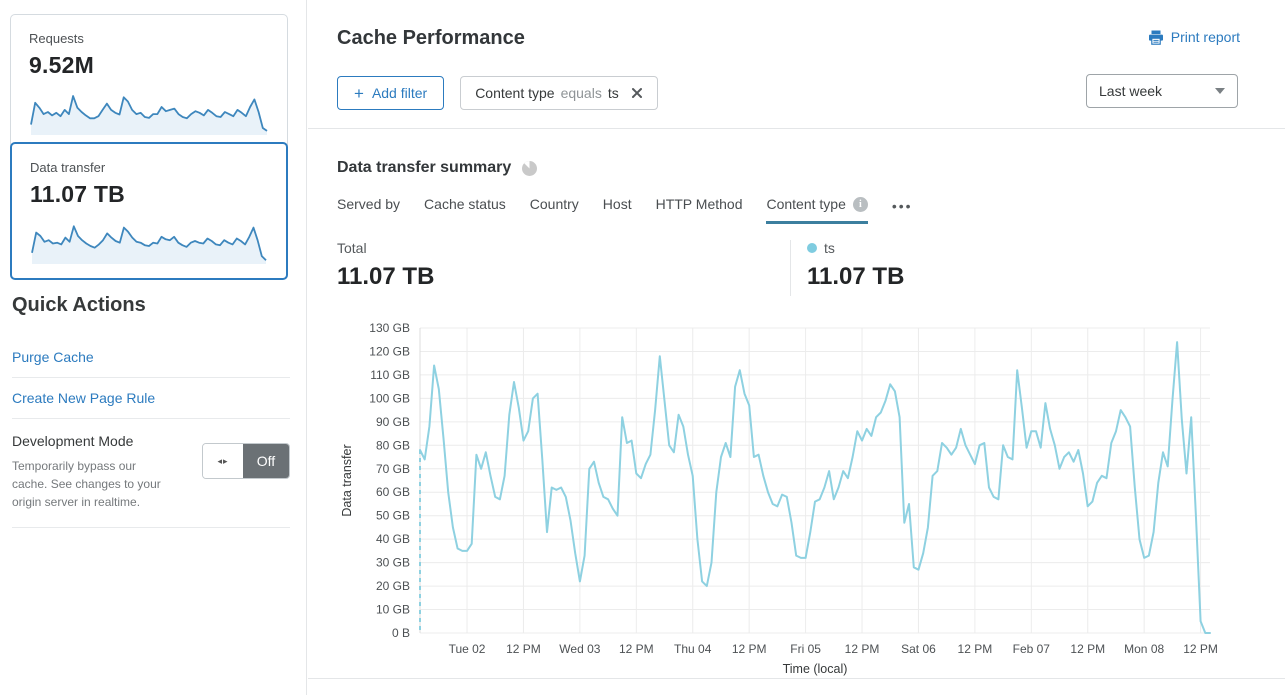 The image size is (1285, 695). What do you see at coordinates (61, 65) in the screenshot?
I see `requests-card-value: 9.52M` at bounding box center [61, 65].